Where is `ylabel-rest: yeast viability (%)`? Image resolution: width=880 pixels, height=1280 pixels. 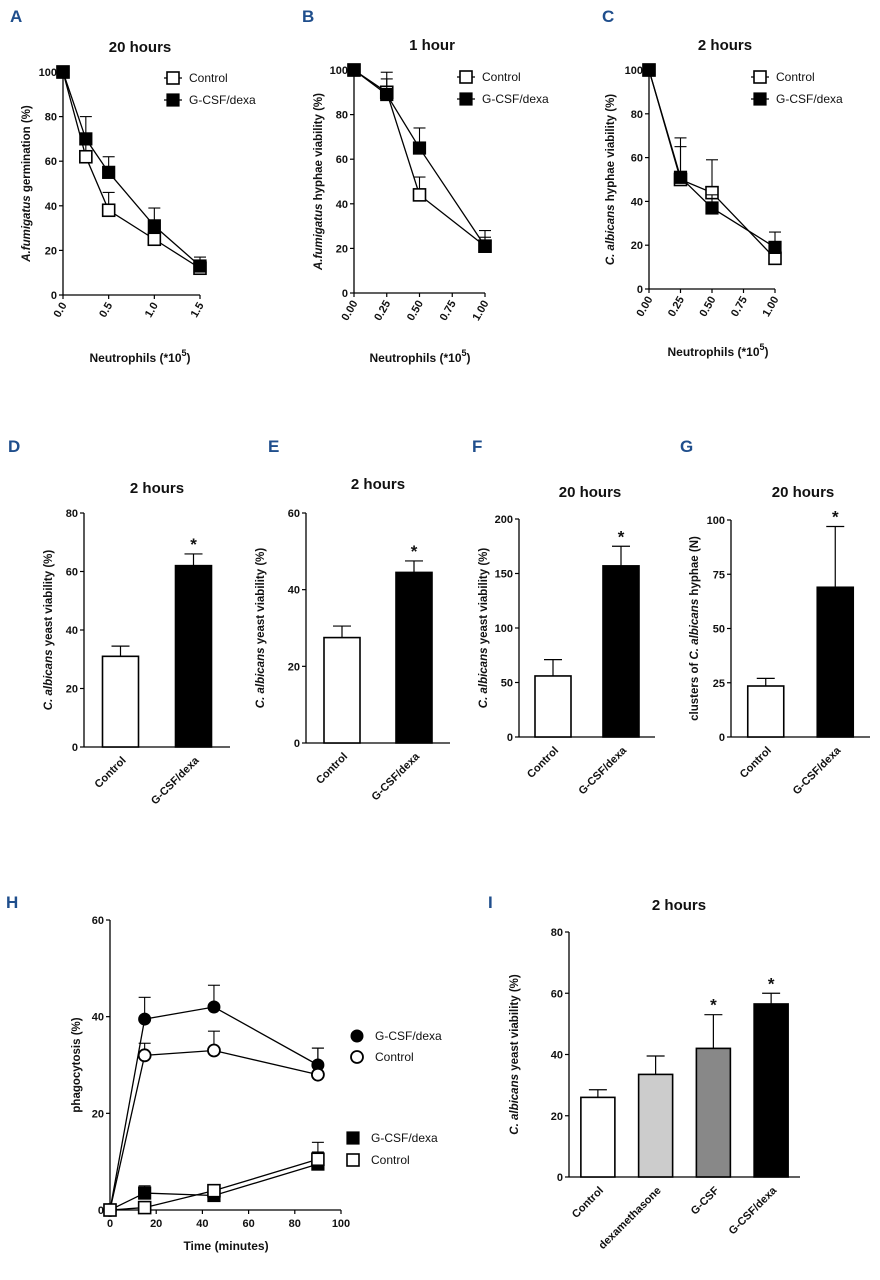
ylabel-rest: yeast viability (%) is located at coordinates (261, 598).